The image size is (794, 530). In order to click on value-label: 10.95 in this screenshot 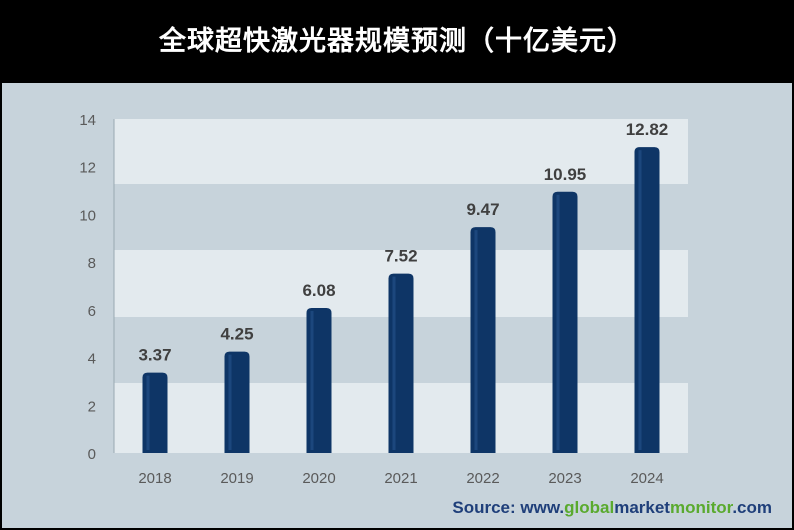, I will do `click(565, 174)`.